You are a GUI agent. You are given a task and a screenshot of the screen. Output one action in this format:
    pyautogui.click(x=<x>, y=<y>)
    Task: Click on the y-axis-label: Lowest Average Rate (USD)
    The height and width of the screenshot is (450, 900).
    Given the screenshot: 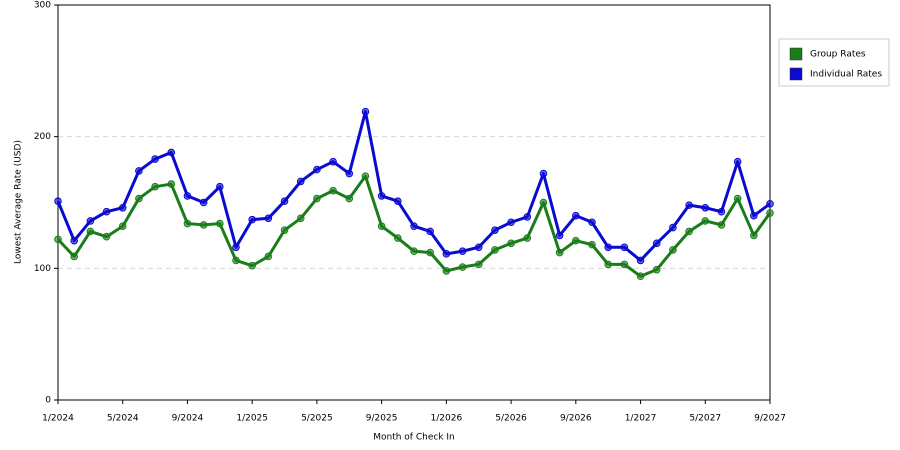 What is the action you would take?
    pyautogui.click(x=19, y=202)
    